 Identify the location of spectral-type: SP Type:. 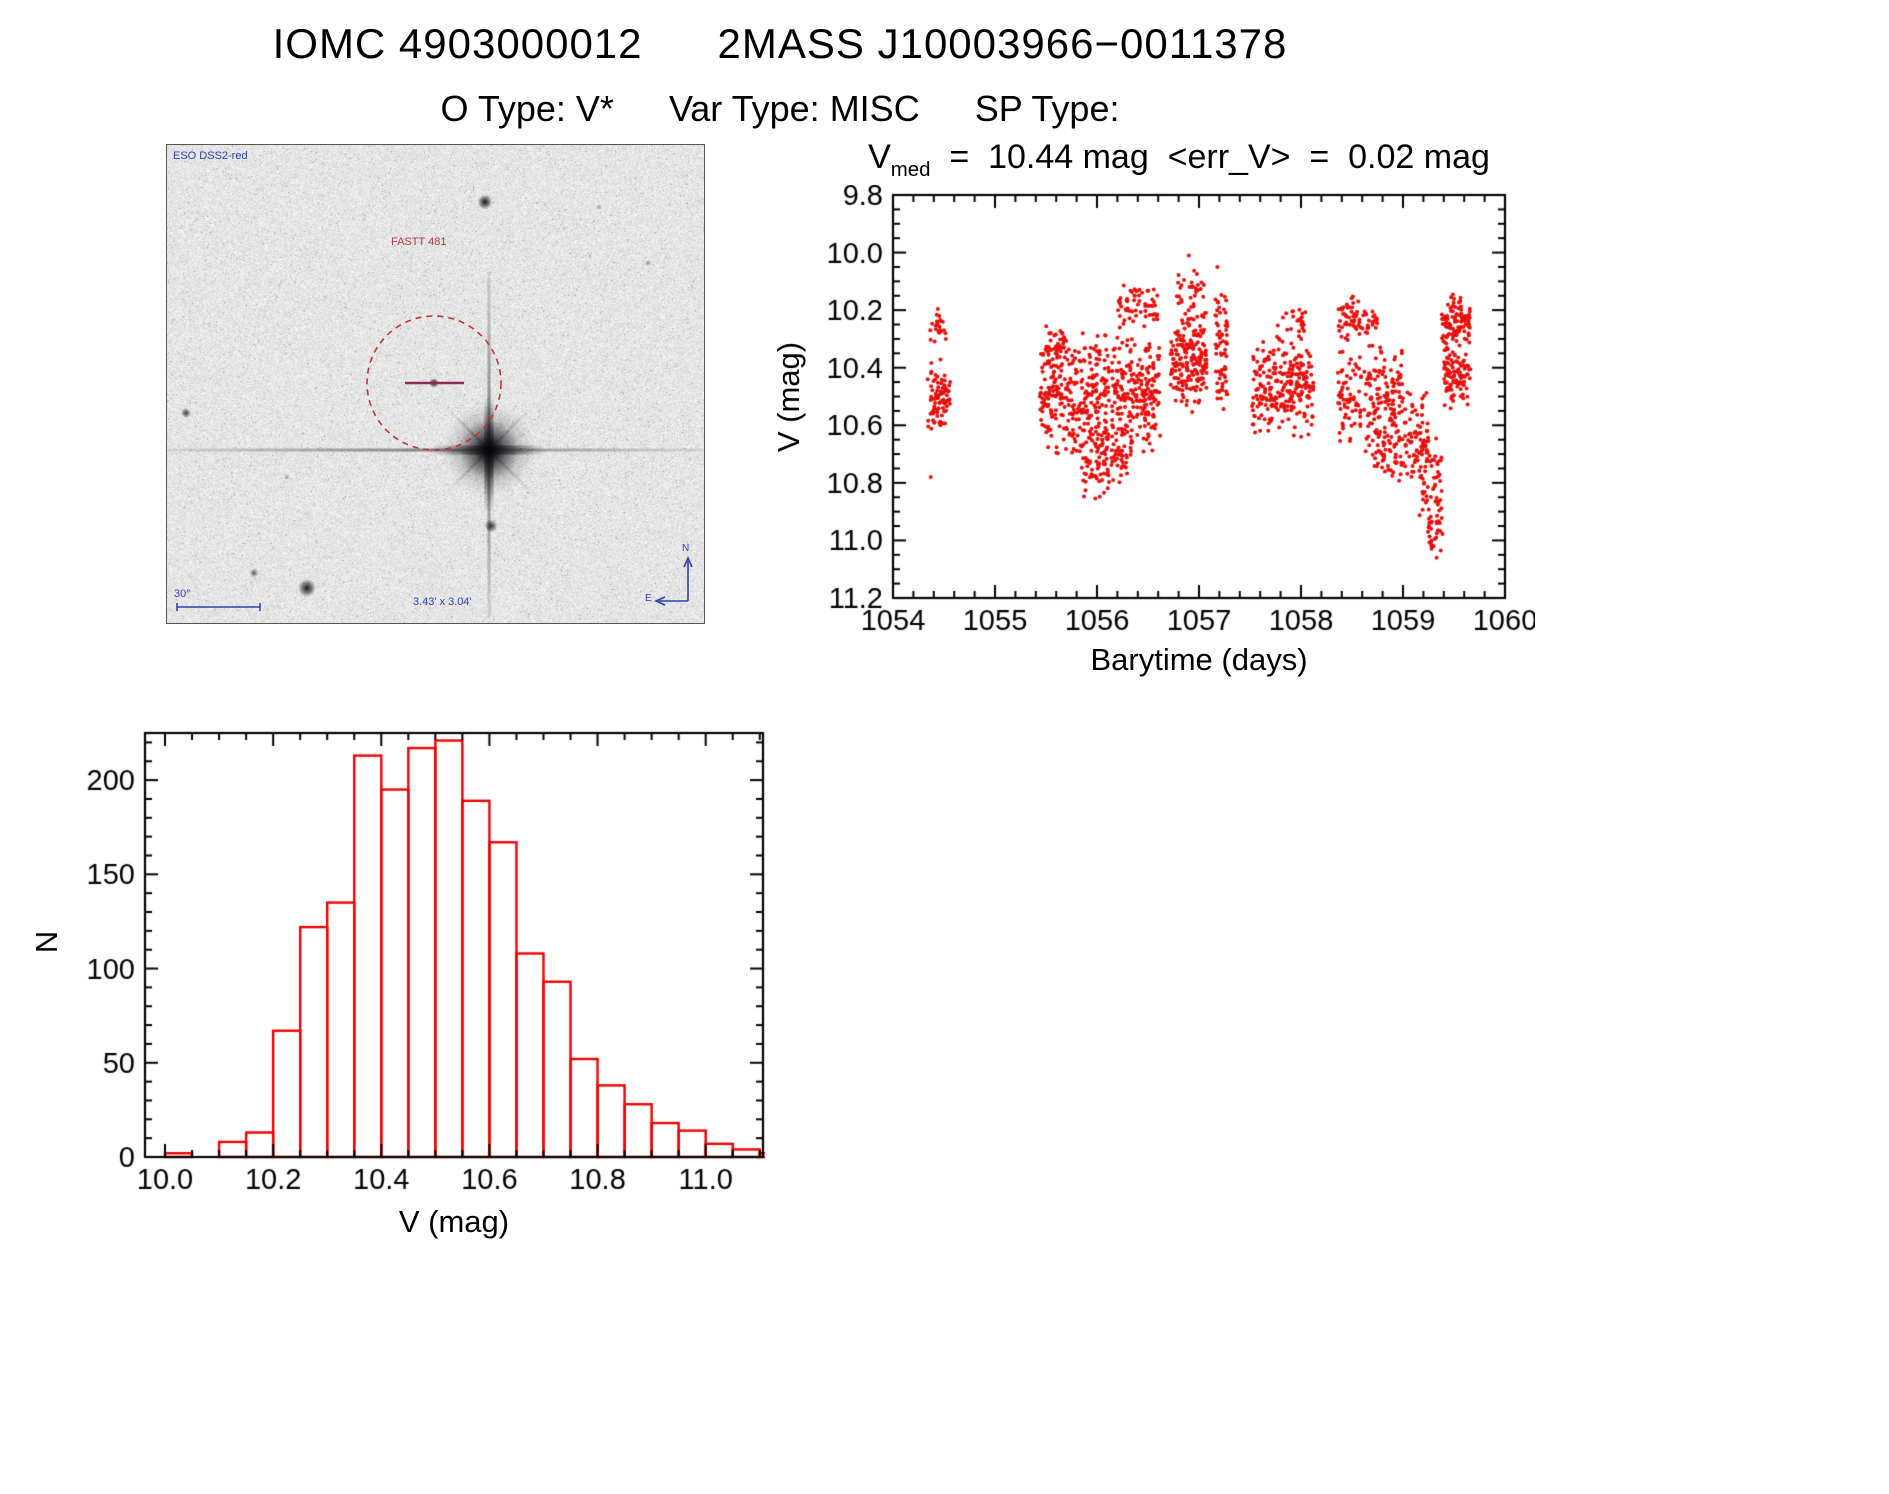
(1047, 108).